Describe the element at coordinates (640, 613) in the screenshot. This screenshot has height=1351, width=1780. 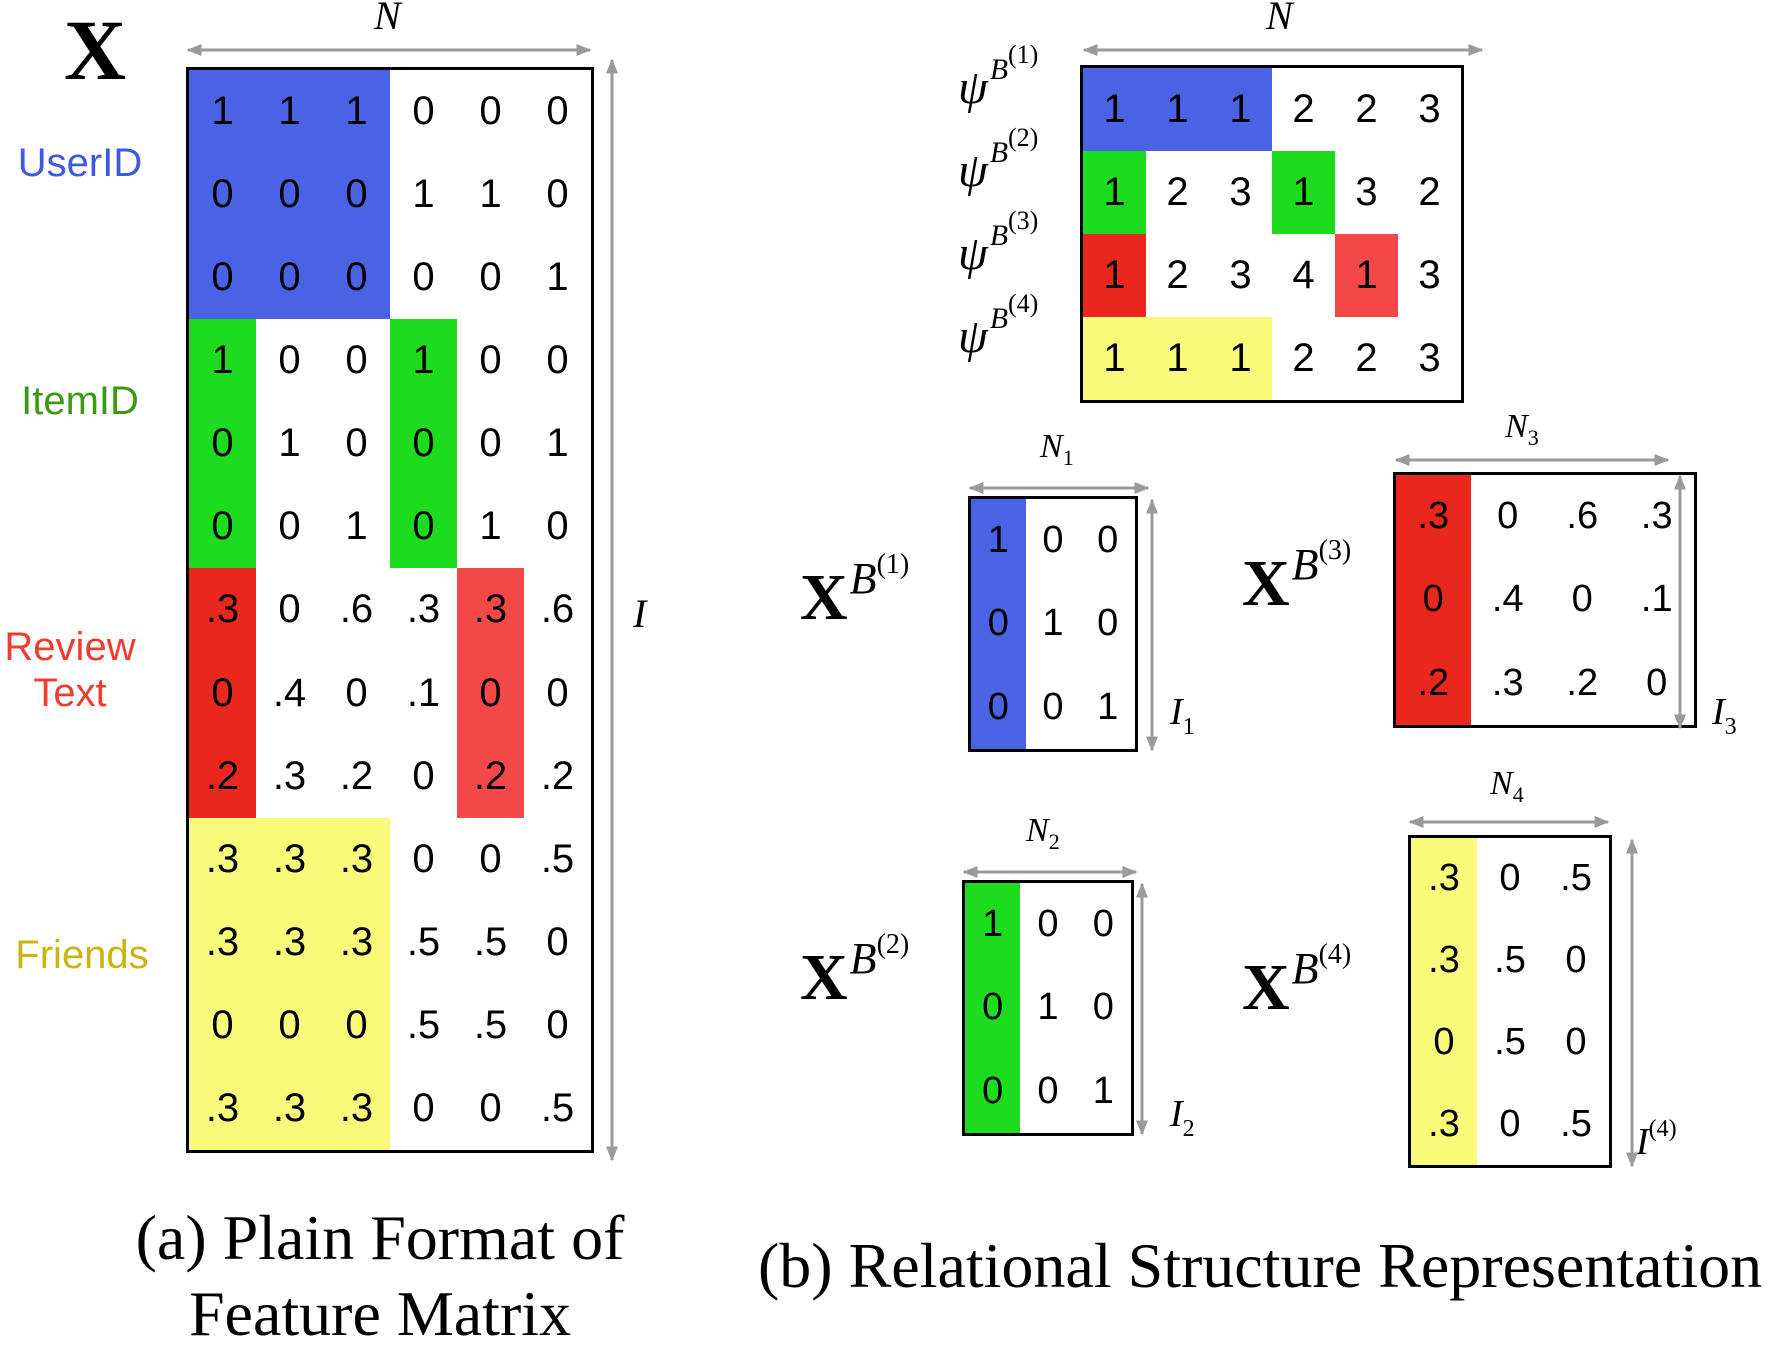
I see `i-dimension-label: I` at that location.